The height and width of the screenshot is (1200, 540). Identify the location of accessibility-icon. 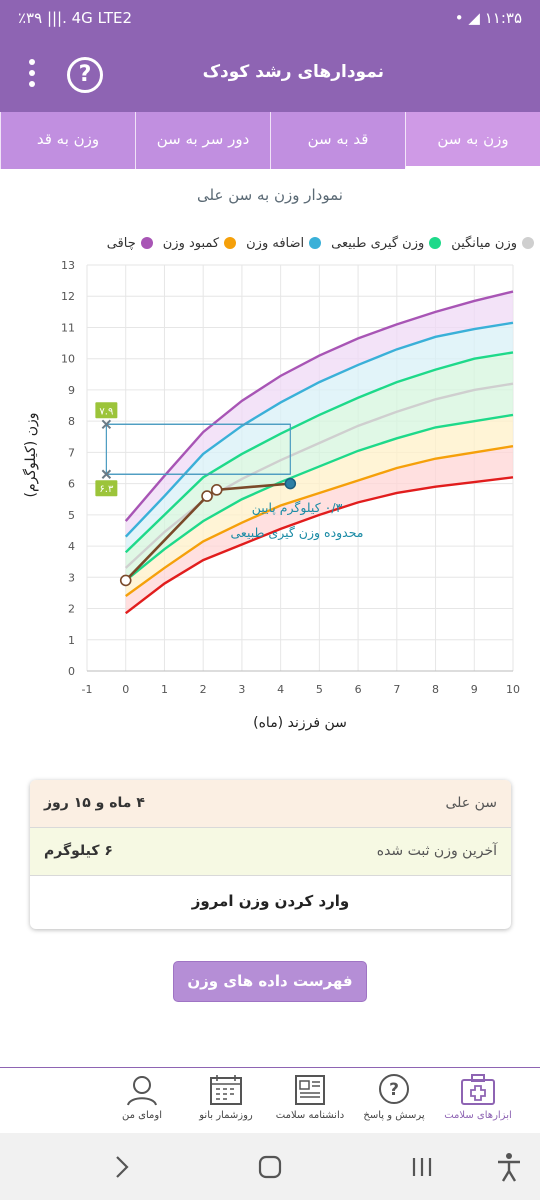
(509, 1167).